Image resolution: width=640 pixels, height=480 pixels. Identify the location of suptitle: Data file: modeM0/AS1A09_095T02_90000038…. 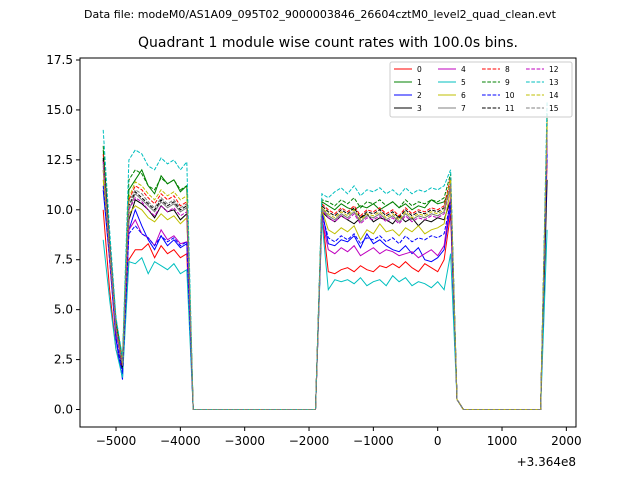
(320, 14).